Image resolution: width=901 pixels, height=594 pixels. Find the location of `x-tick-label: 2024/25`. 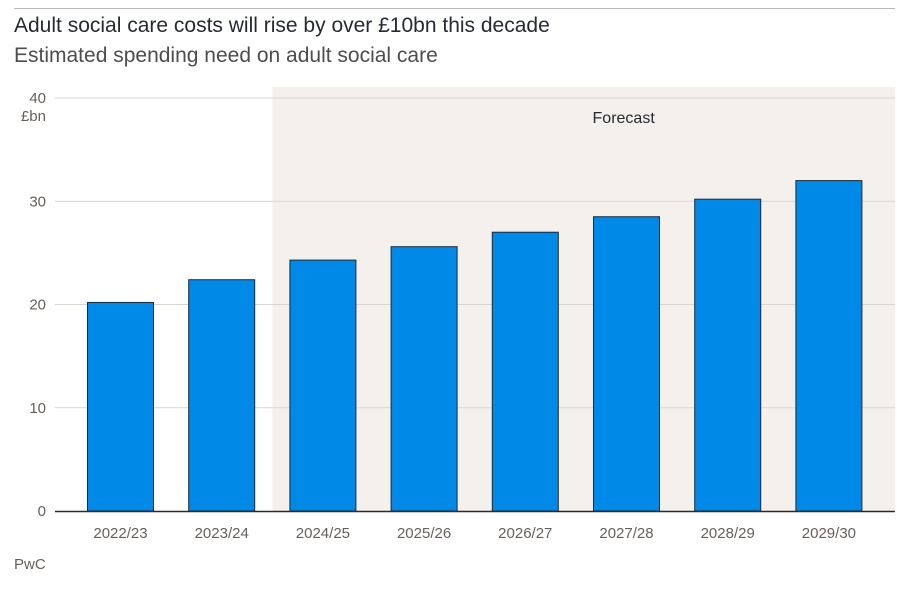

x-tick-label: 2024/25 is located at coordinates (323, 533).